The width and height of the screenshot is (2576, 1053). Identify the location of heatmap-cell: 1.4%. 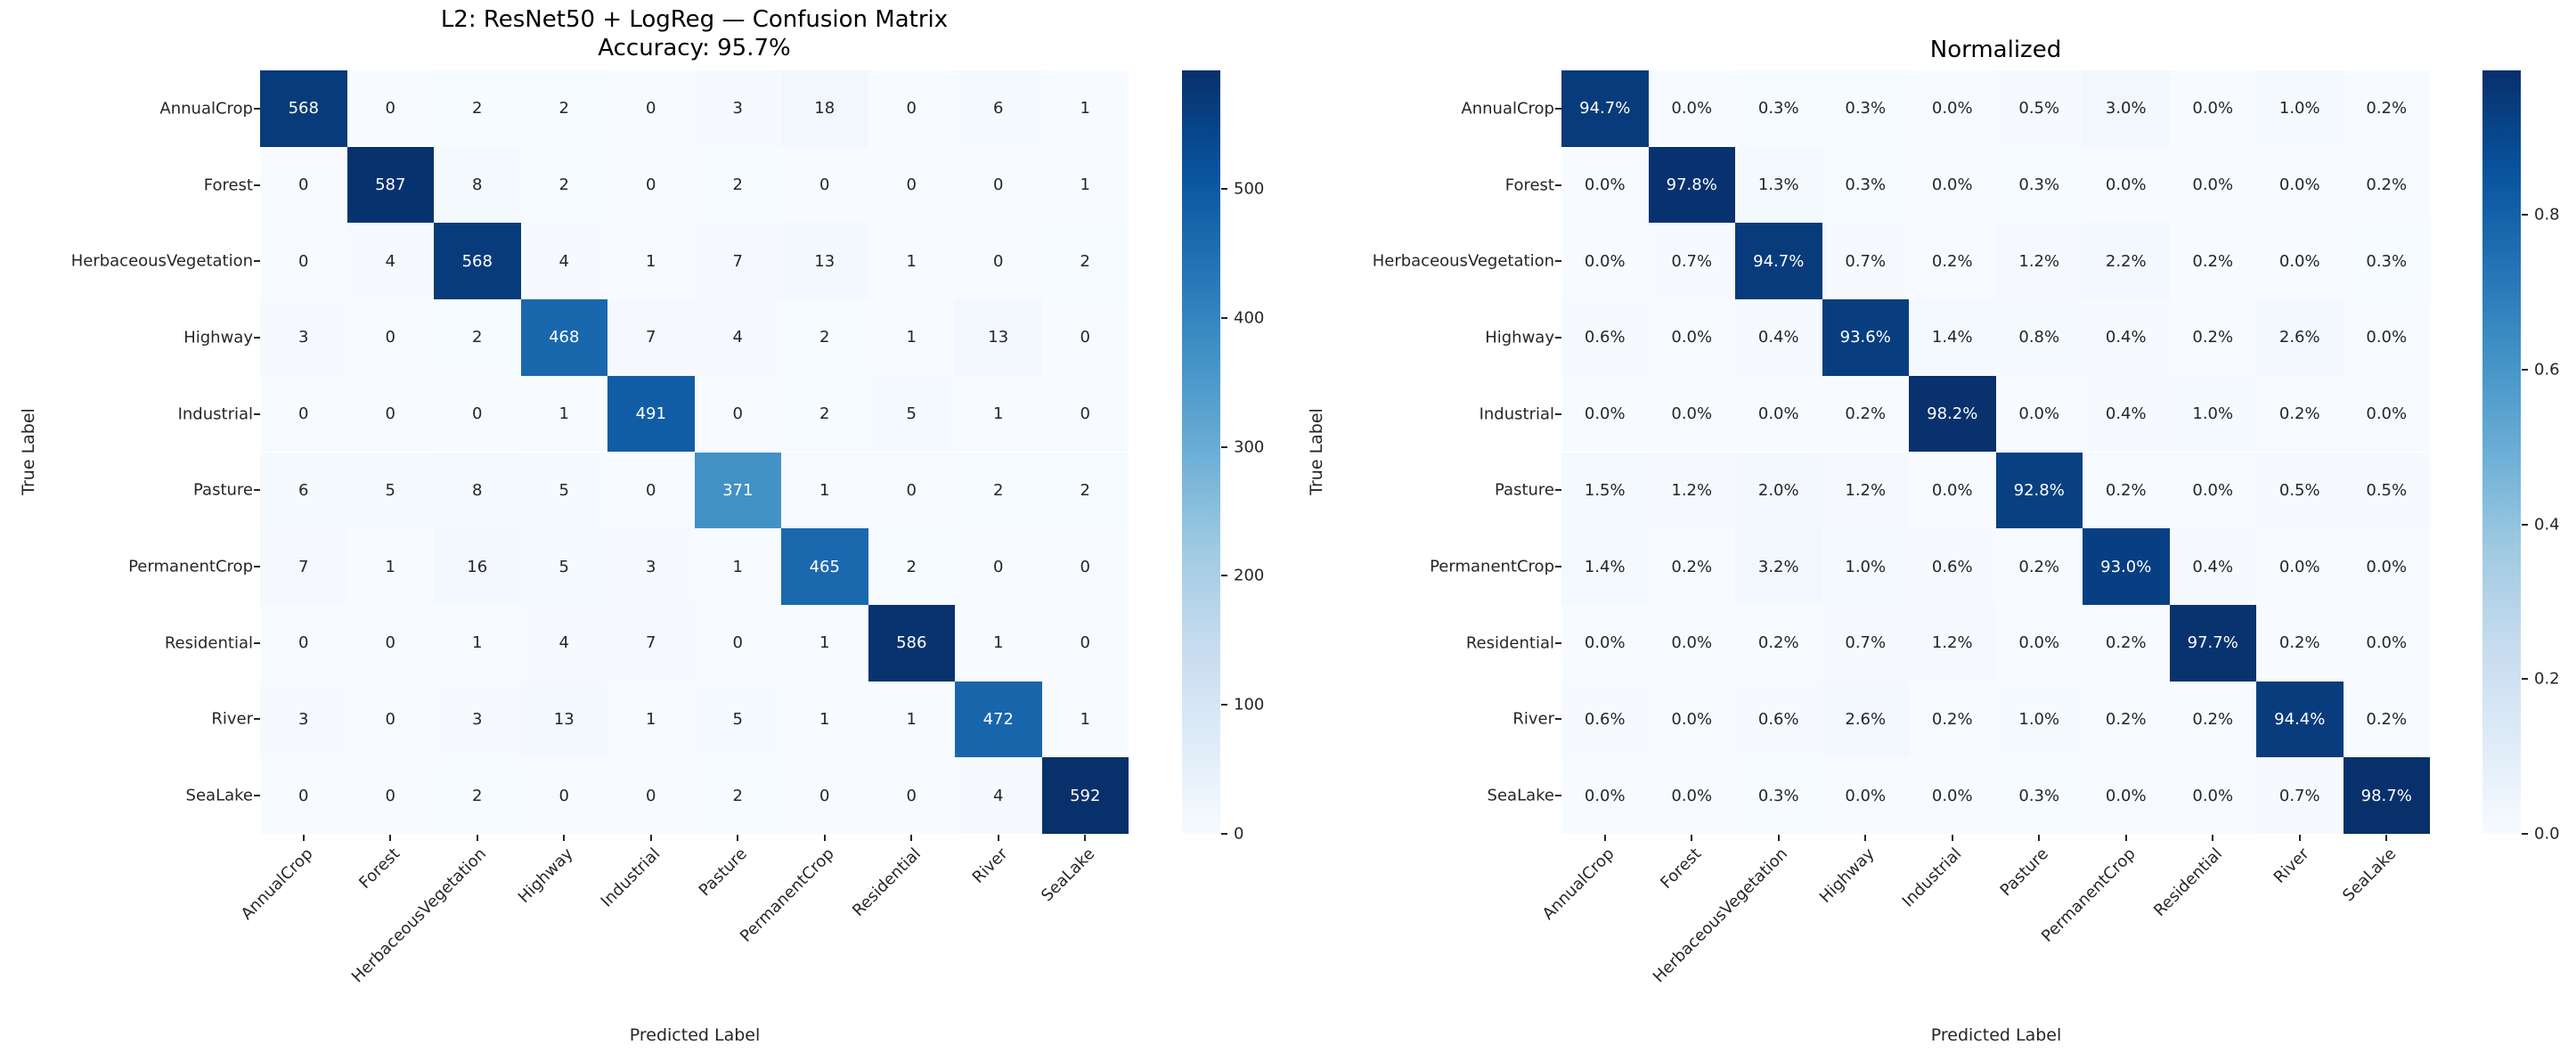
(1953, 337).